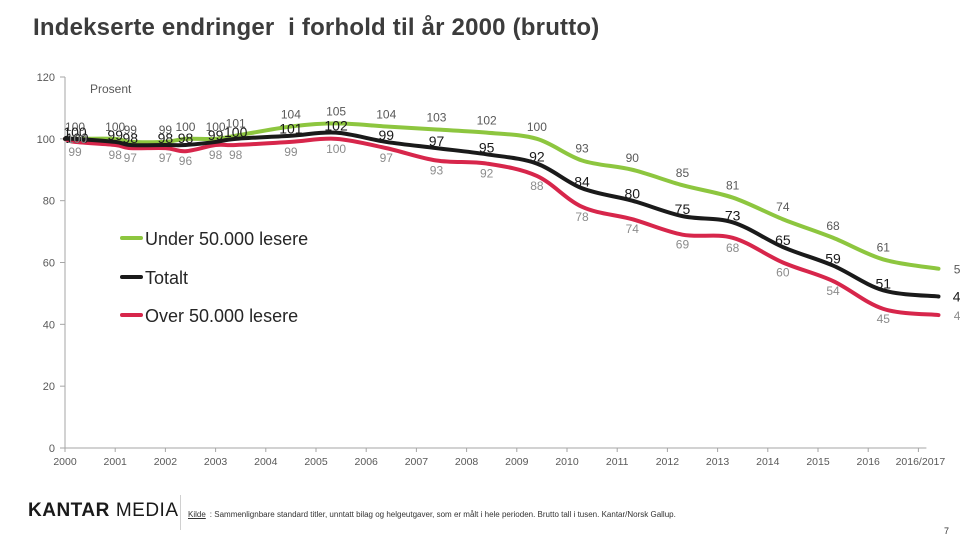  What do you see at coordinates (818, 462) in the screenshot?
I see `x-tick-label: 2015` at bounding box center [818, 462].